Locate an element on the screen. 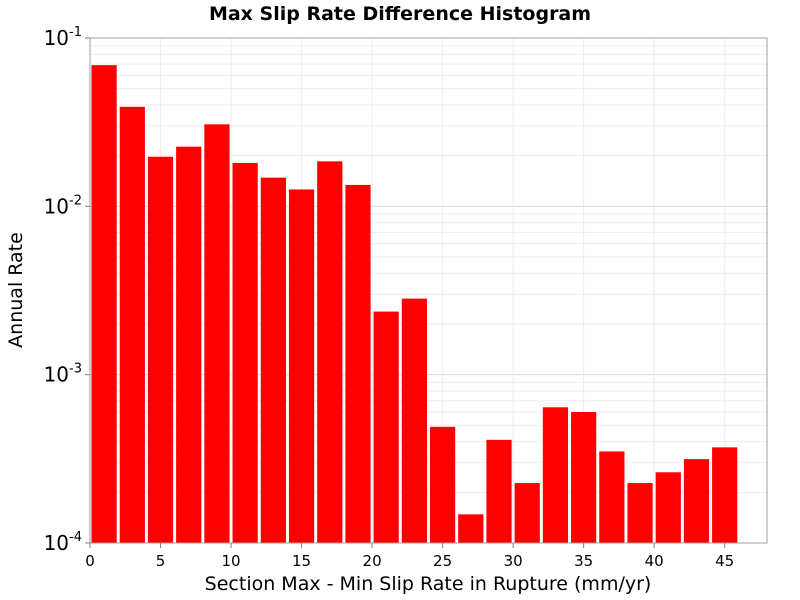 Image resolution: width=800 pixels, height=600 pixels. x-tick-label: 25 is located at coordinates (442, 561).